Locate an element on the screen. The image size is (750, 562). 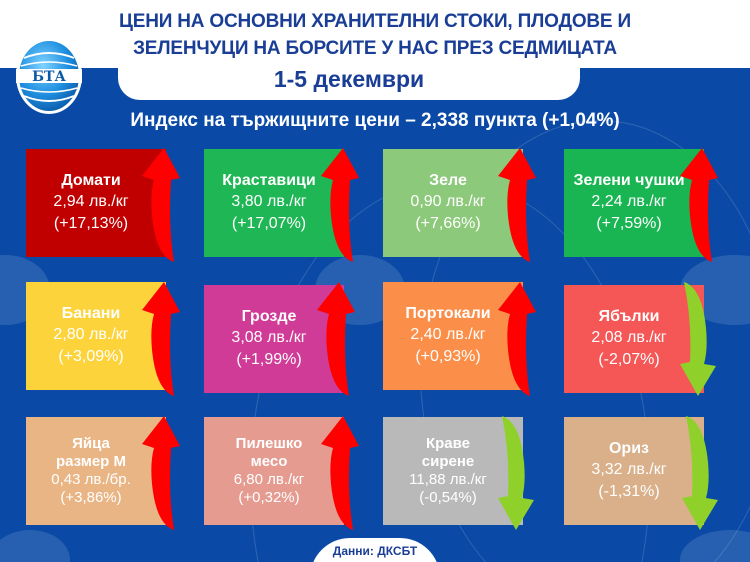
product-price: 2,80 лв./кг is located at coordinates (91, 334).